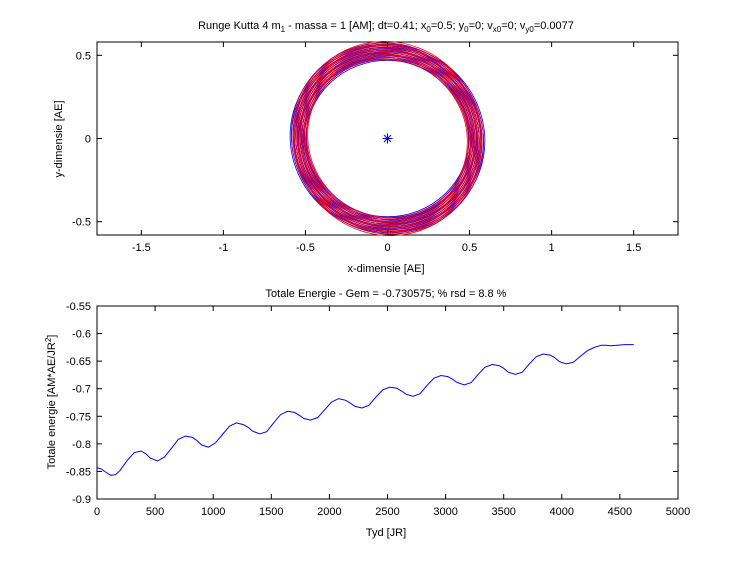 The height and width of the screenshot is (563, 749). I want to click on energy-x-tick-label: 1500, so click(271, 512).